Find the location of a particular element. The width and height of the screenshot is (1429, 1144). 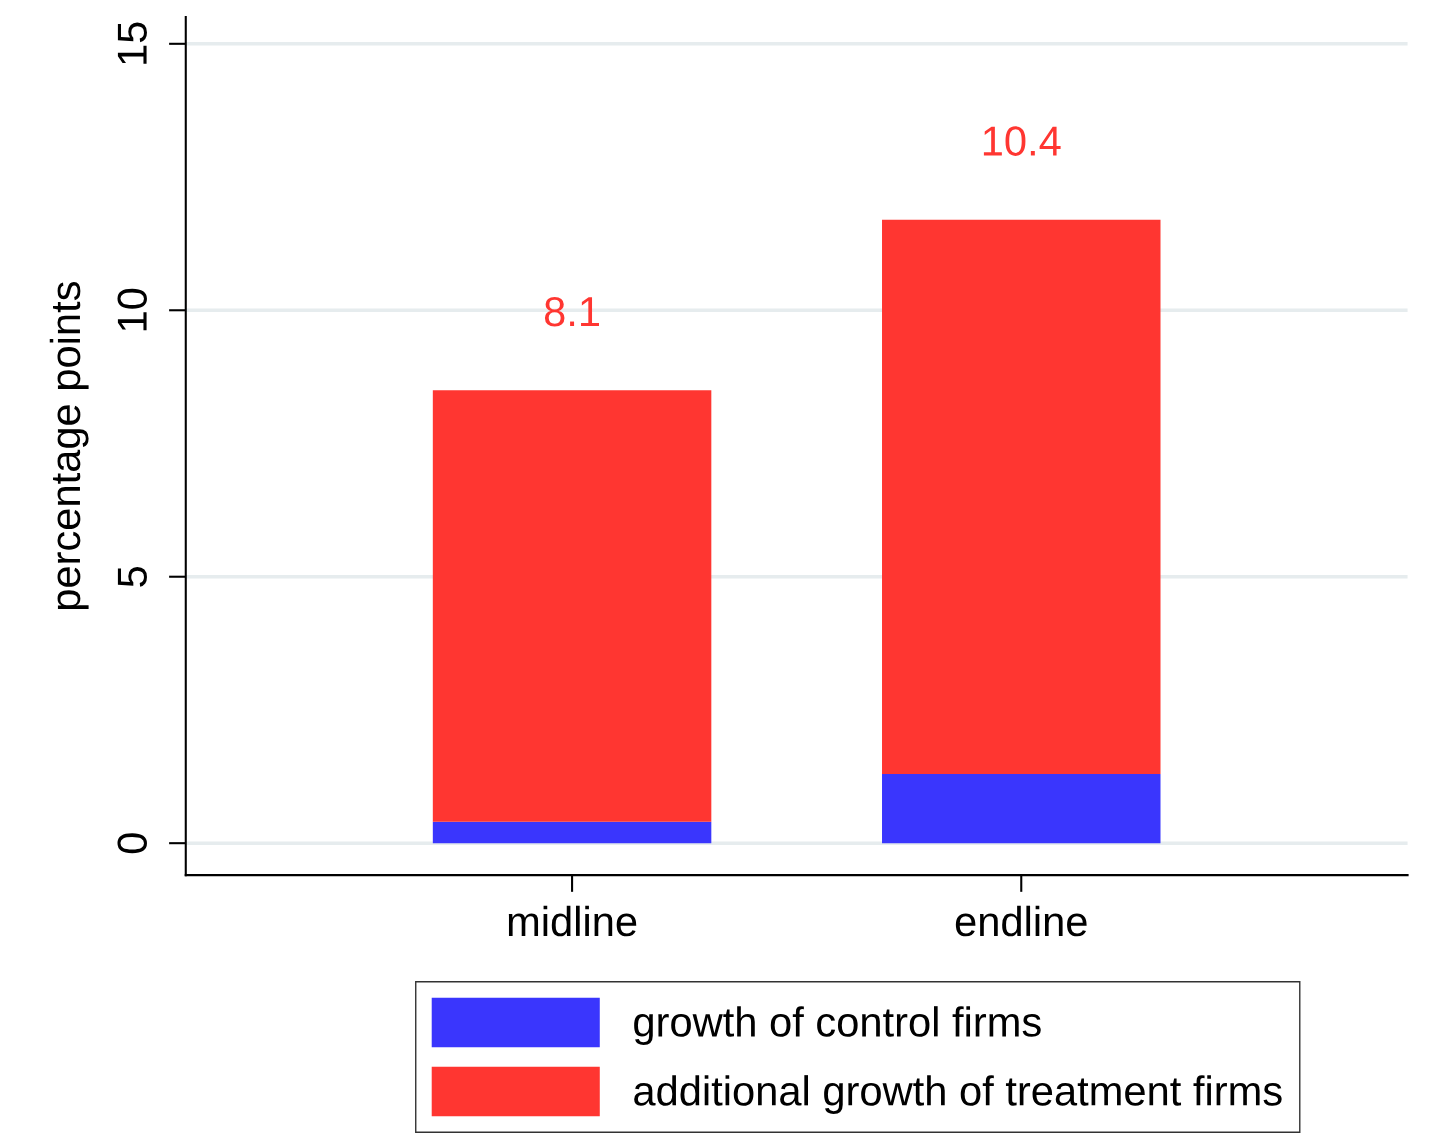

y-tick-label: 5 is located at coordinates (132, 576).